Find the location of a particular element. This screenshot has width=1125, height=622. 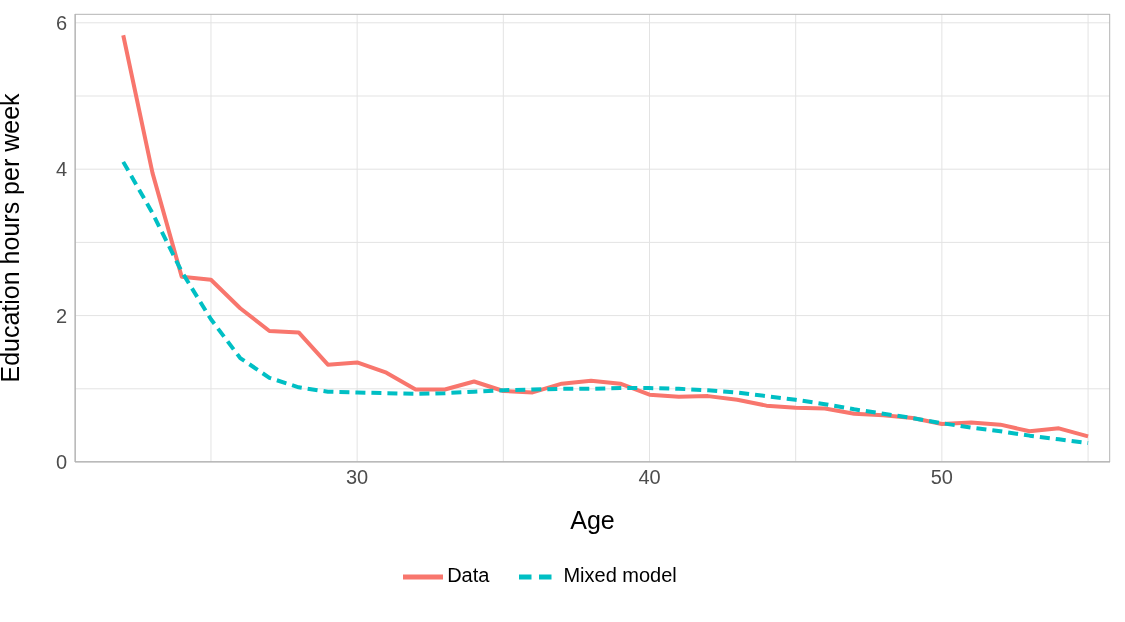

legend-label: Mixed model is located at coordinates (620, 575).